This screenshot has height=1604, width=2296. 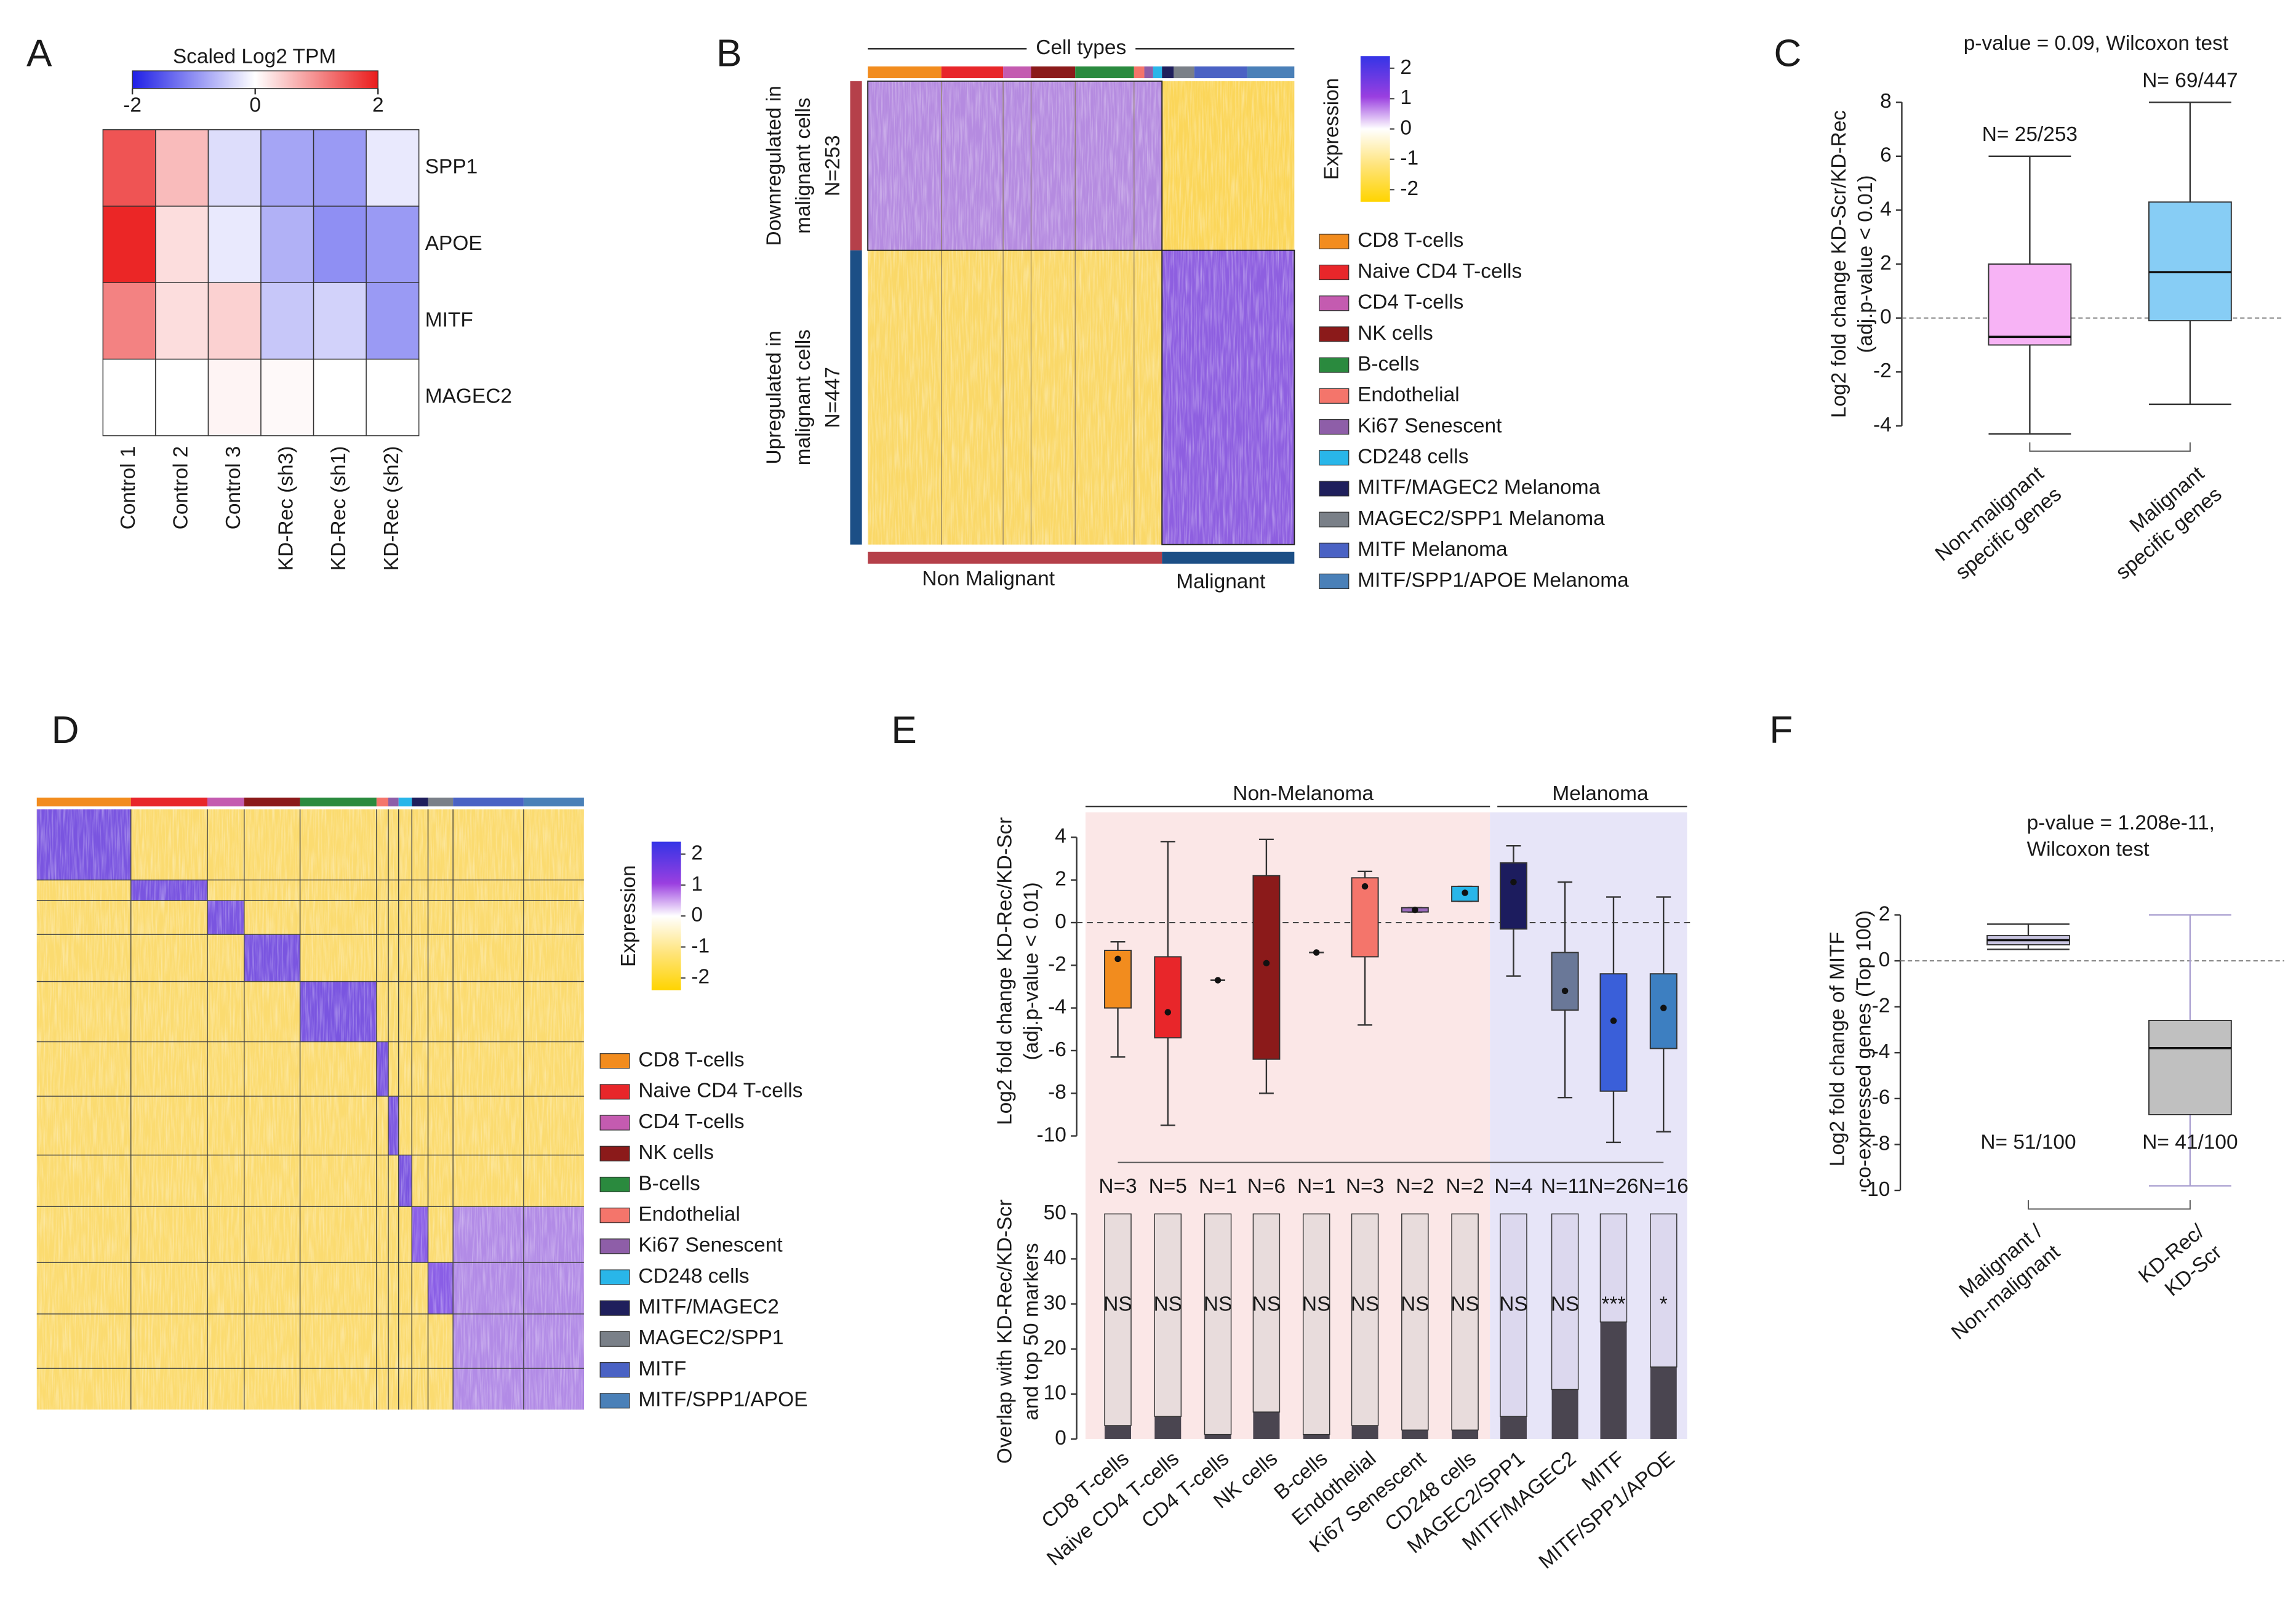 What do you see at coordinates (1168, 1186) in the screenshot?
I see `n-label: N=5` at bounding box center [1168, 1186].